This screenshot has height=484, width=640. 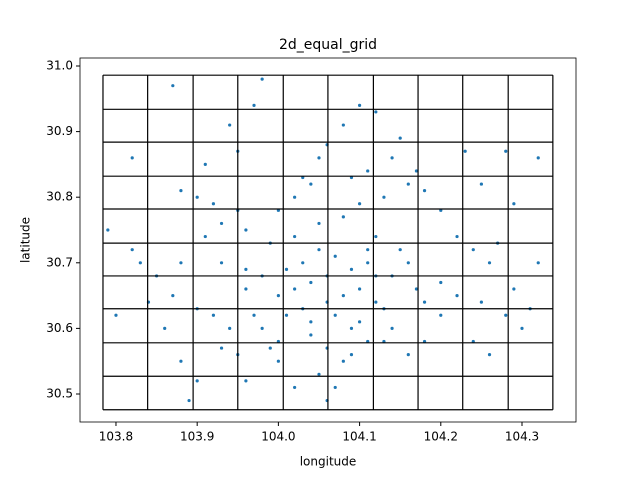 I want to click on x-tick-label: 104.0, so click(x=278, y=437).